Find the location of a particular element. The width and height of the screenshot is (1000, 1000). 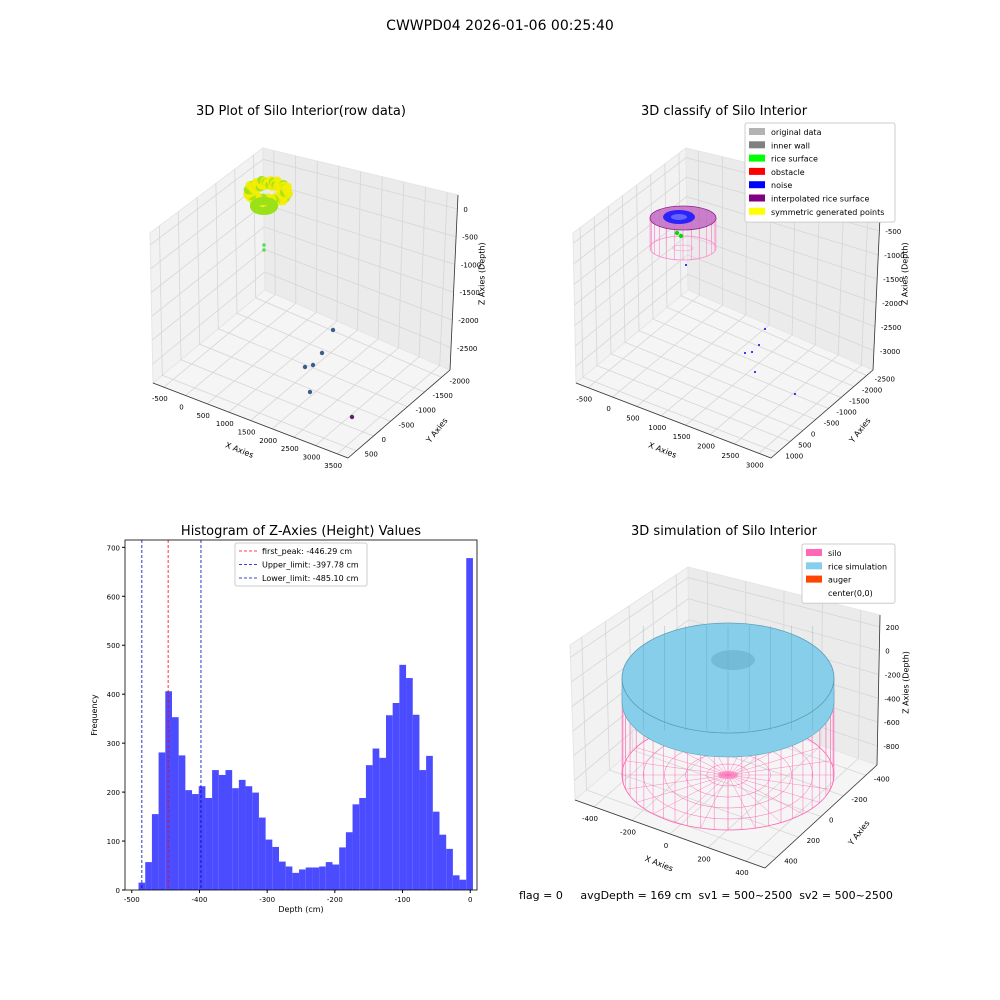

panel1-x-tick: 2000 is located at coordinates (268, 441).